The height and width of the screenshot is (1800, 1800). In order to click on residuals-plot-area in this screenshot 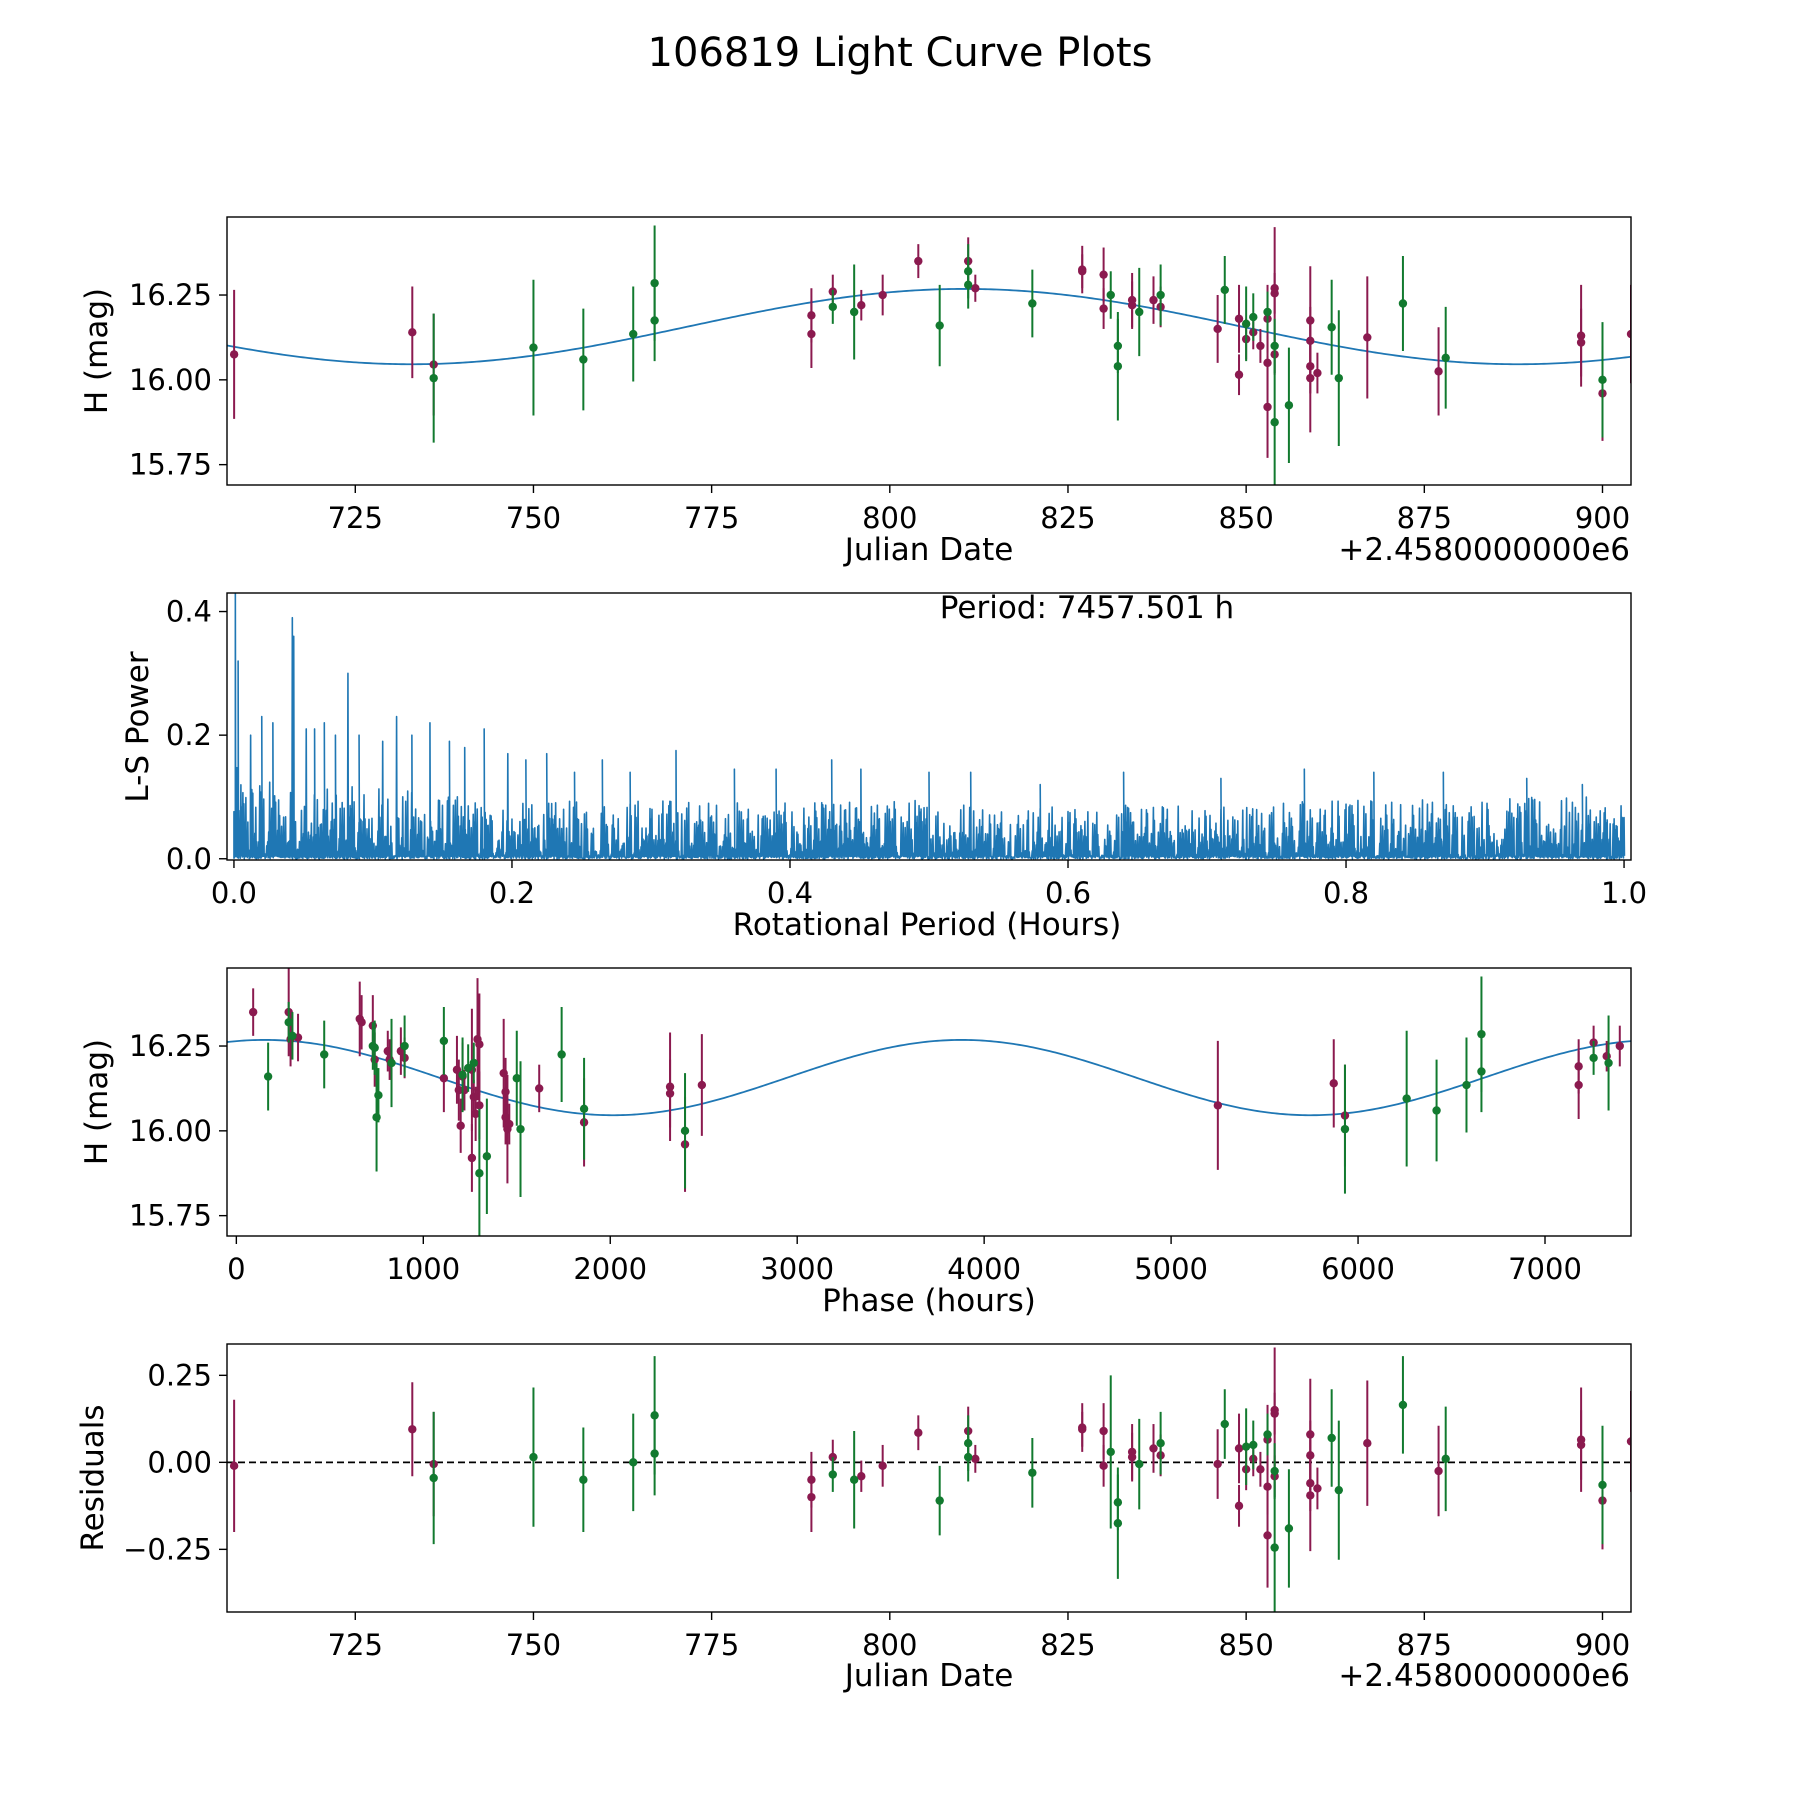, I will do `click(929, 1479)`.